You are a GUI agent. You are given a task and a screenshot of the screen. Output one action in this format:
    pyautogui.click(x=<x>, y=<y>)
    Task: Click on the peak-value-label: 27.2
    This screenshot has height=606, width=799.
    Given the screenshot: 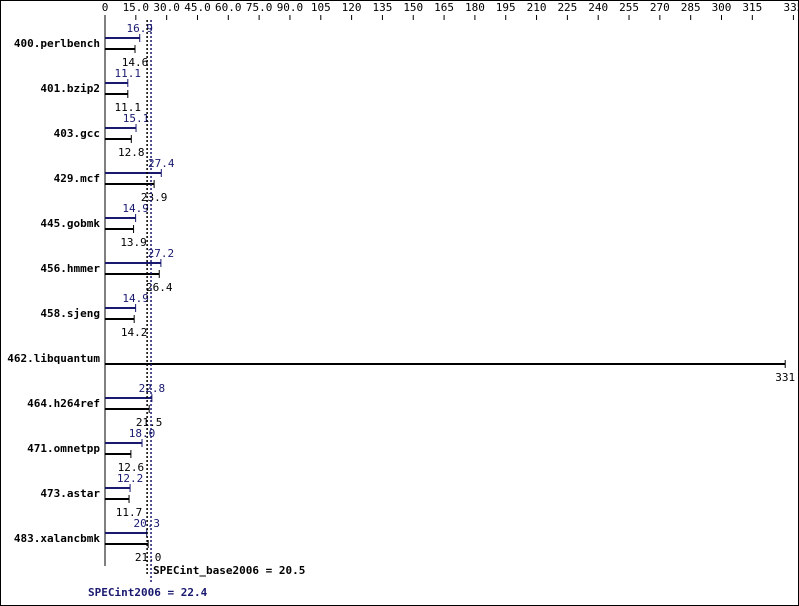 What is the action you would take?
    pyautogui.click(x=161, y=253)
    